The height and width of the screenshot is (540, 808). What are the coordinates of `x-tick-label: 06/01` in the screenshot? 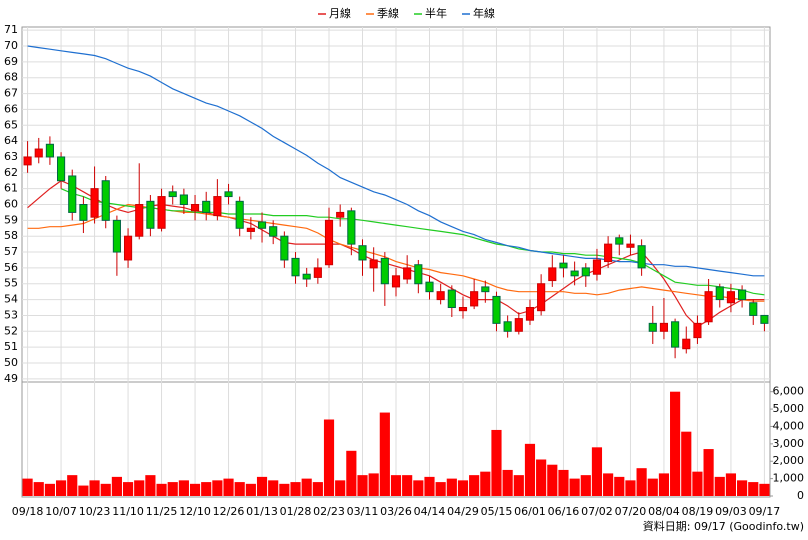 It's located at (530, 511).